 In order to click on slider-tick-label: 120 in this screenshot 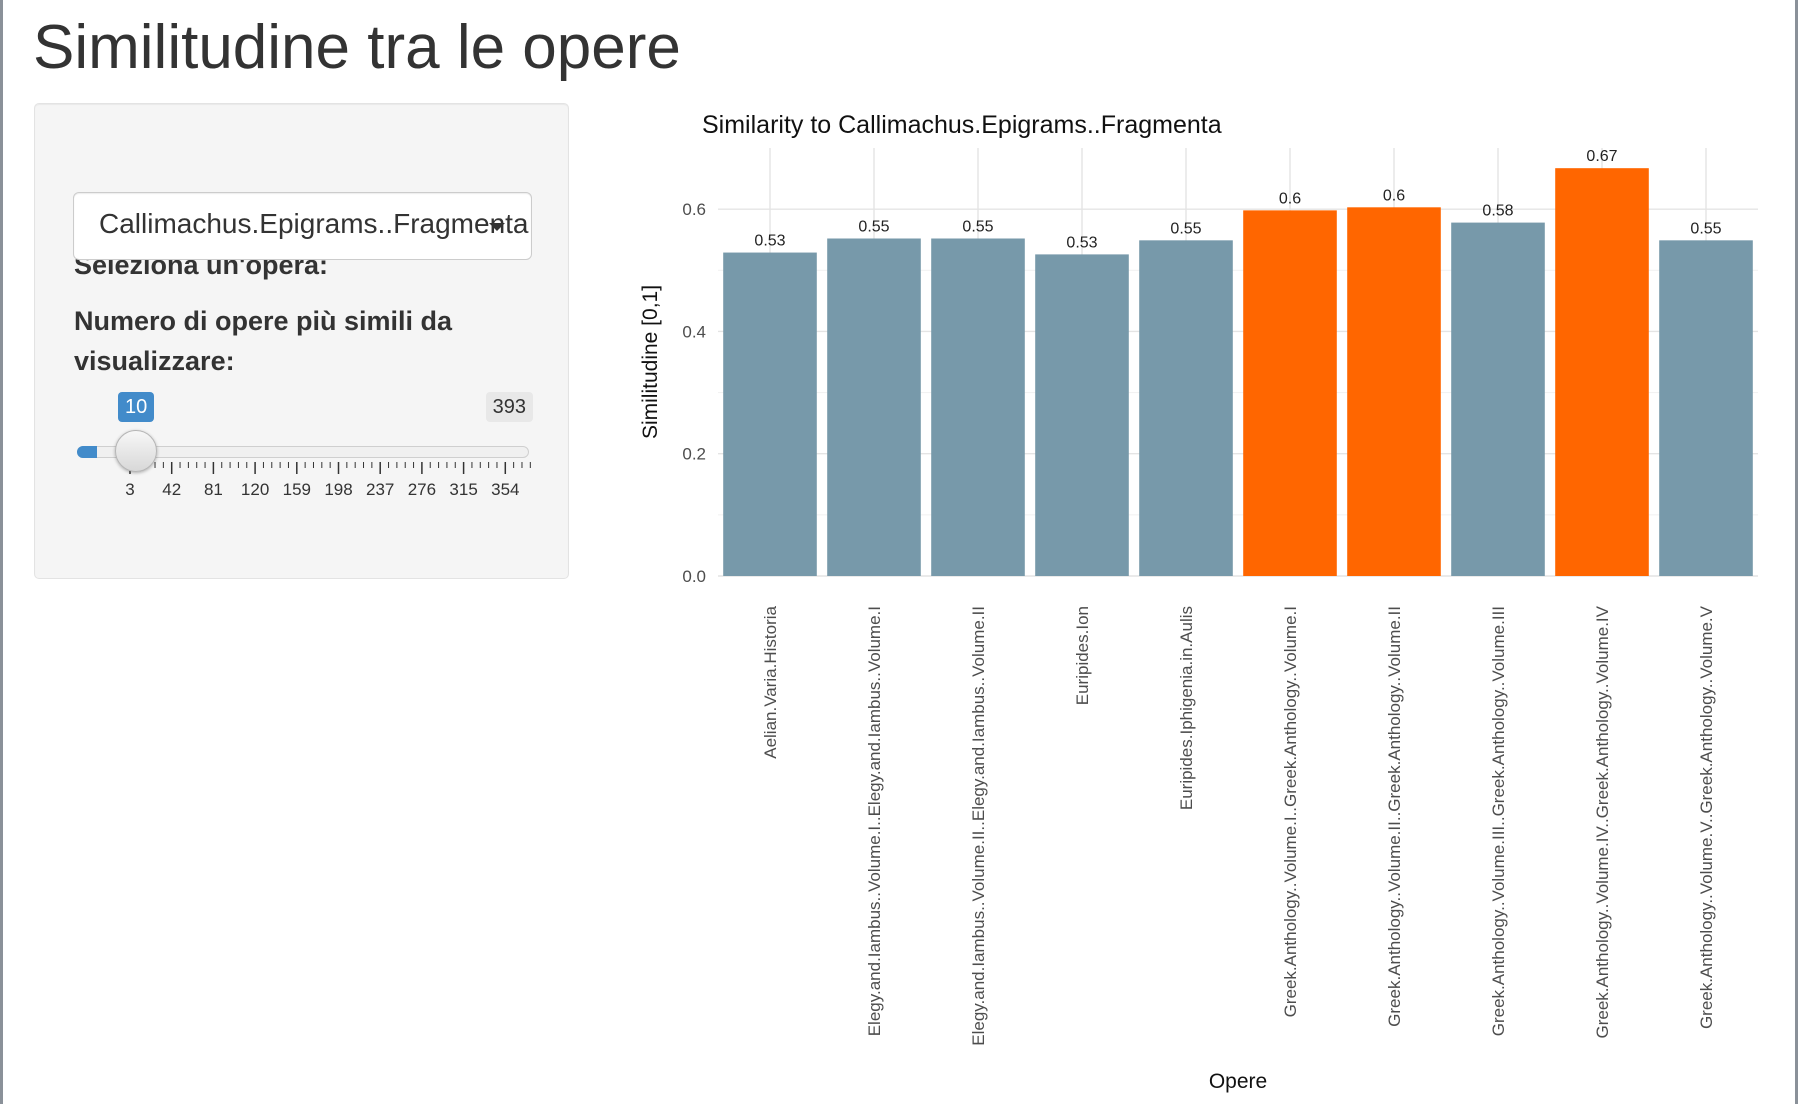, I will do `click(255, 489)`.